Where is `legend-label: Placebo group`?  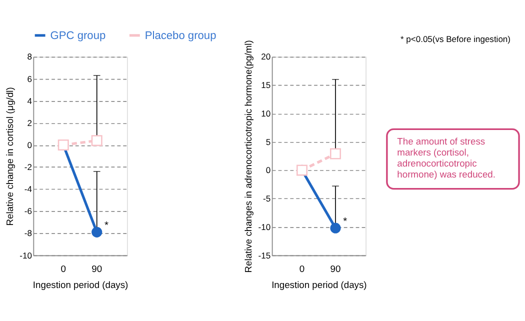
legend-label: Placebo group is located at coordinates (180, 36).